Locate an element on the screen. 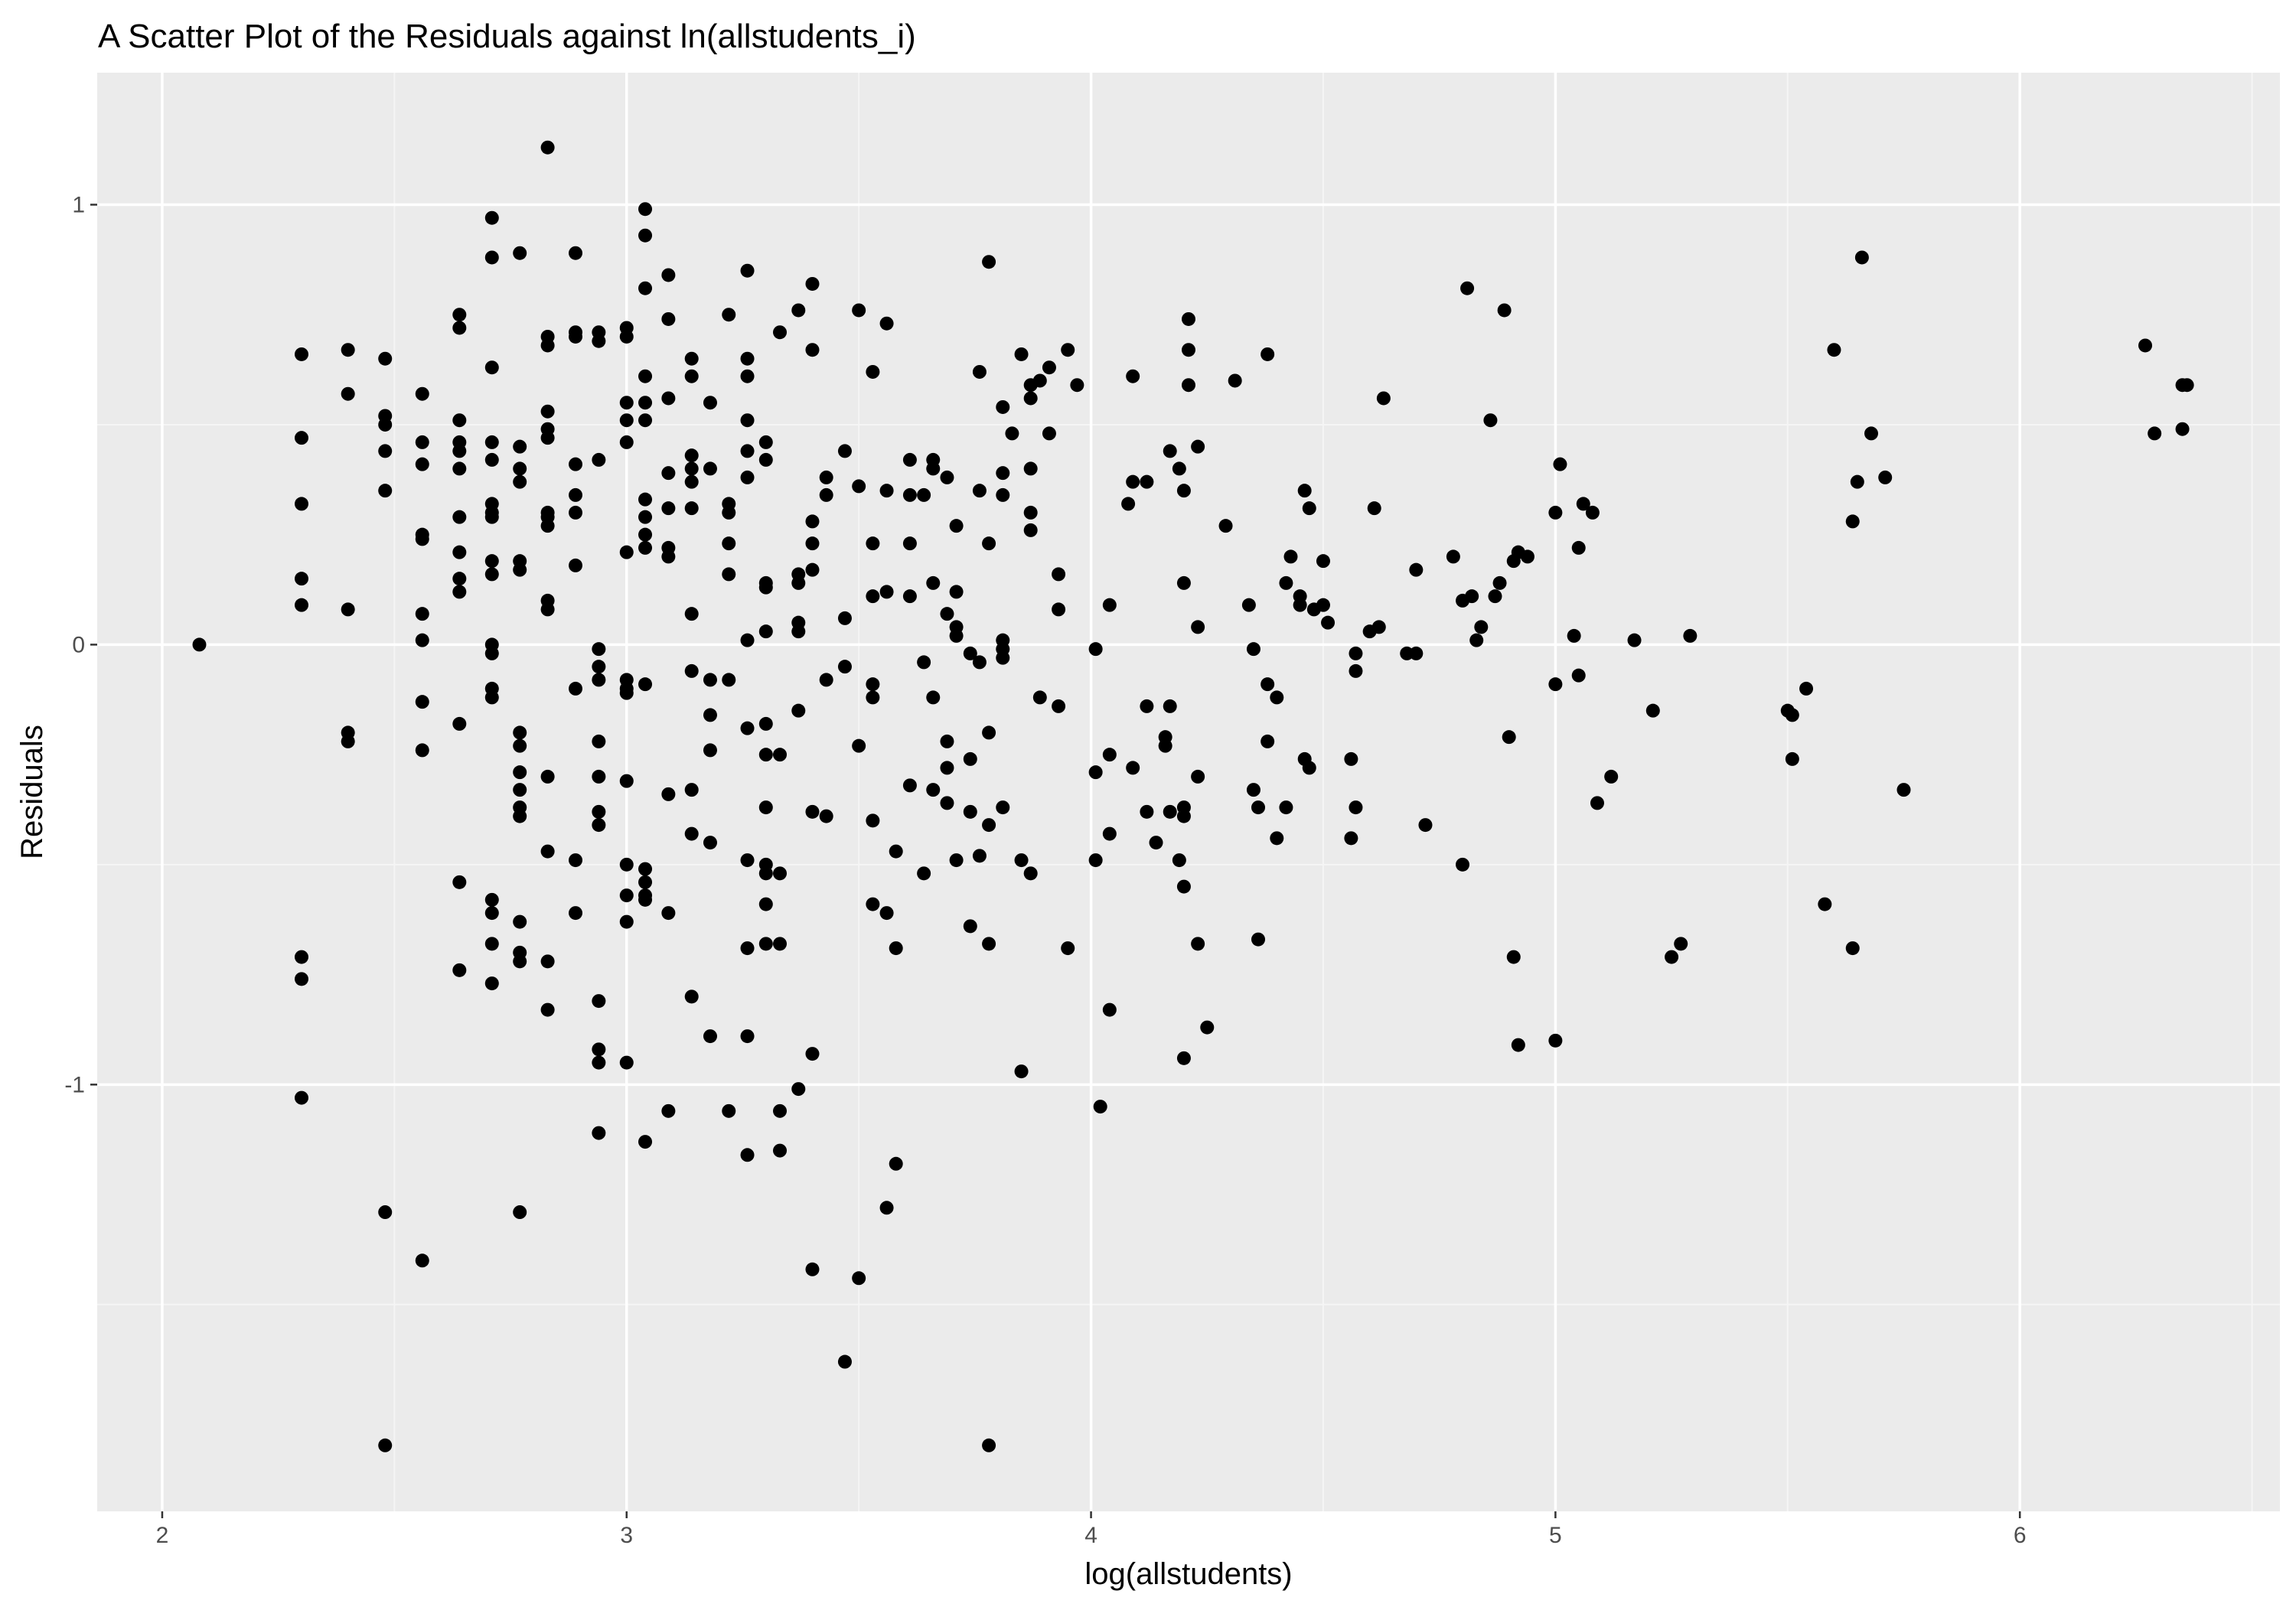  x-axis: 2 3 4 5 6 is located at coordinates (1091, 1529).